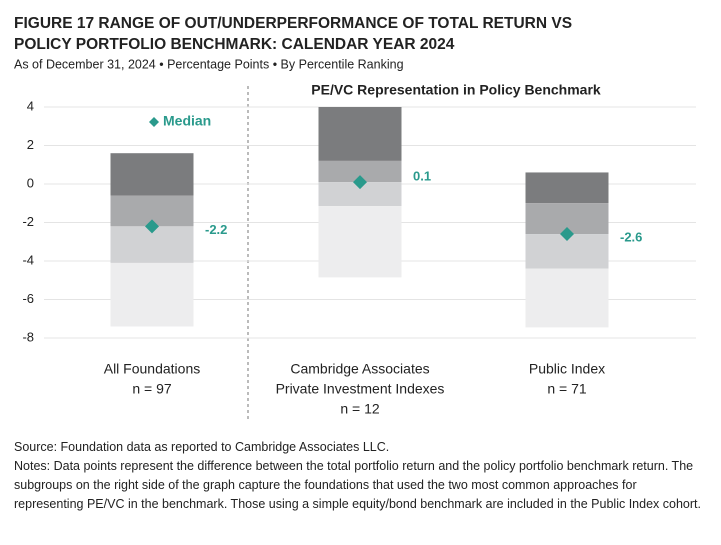 The width and height of the screenshot is (721, 545). What do you see at coordinates (360, 389) in the screenshot?
I see `x-tick-label: Private Investment Indexes` at bounding box center [360, 389].